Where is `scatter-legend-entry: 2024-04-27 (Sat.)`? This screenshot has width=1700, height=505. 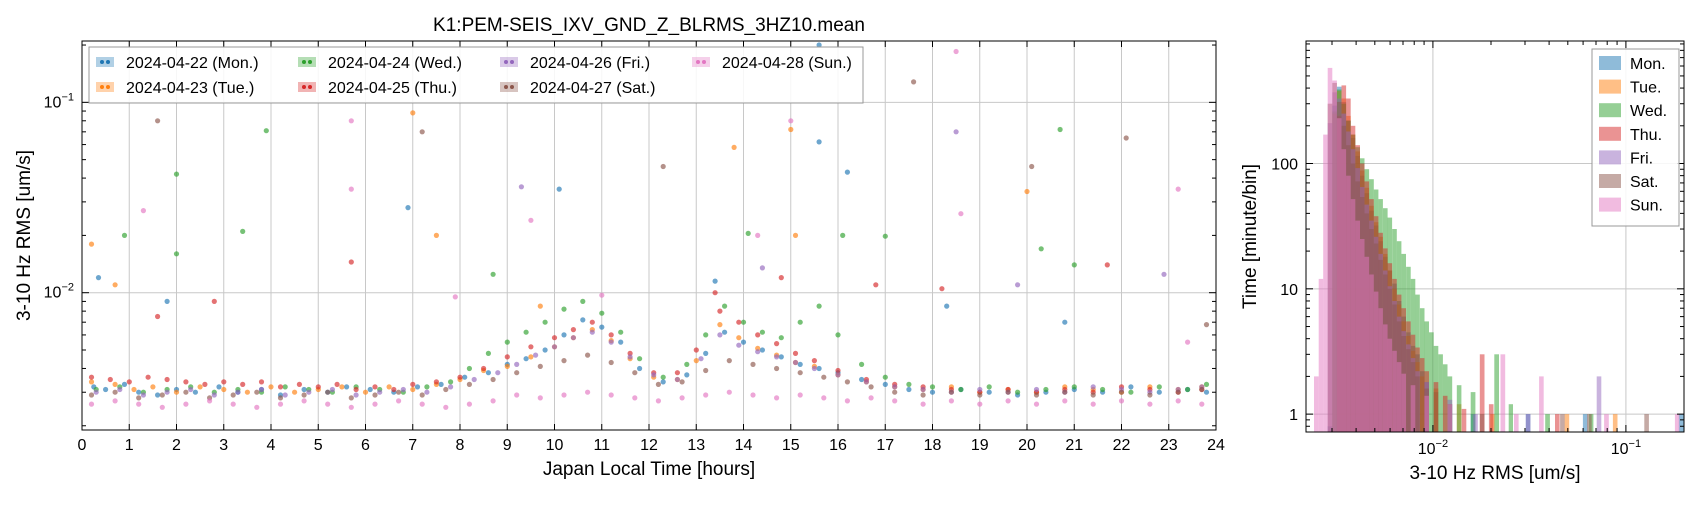
scatter-legend-entry: 2024-04-27 (Sat.) is located at coordinates (577, 88).